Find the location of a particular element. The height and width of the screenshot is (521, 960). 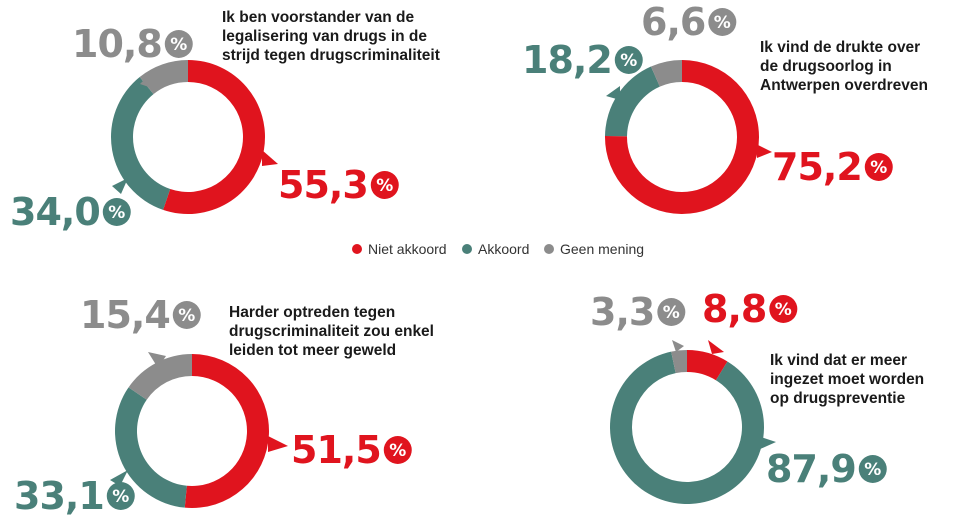

data-label-akkoord: 18,2 is located at coordinates (567, 60).